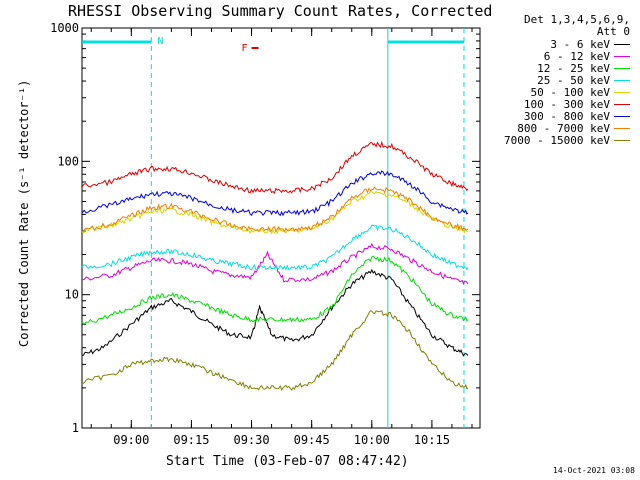  Describe the element at coordinates (312, 440) in the screenshot. I see `x-tick-label-3: 09:45` at that location.